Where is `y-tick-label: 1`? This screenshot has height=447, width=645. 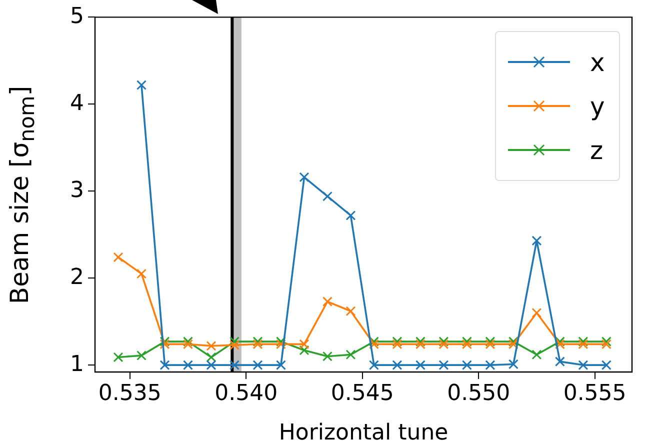
y-tick-label: 1 is located at coordinates (77, 364).